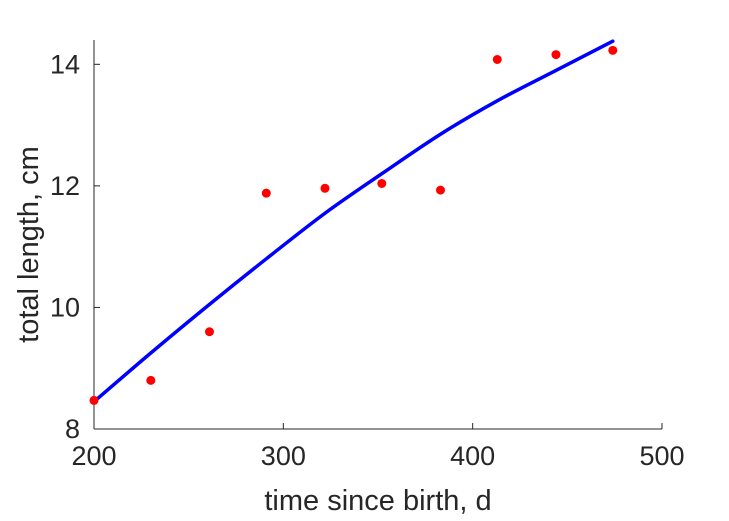 Image resolution: width=729 pixels, height=521 pixels. Describe the element at coordinates (377, 501) in the screenshot. I see `x-axis-label: time since birth, d` at that location.